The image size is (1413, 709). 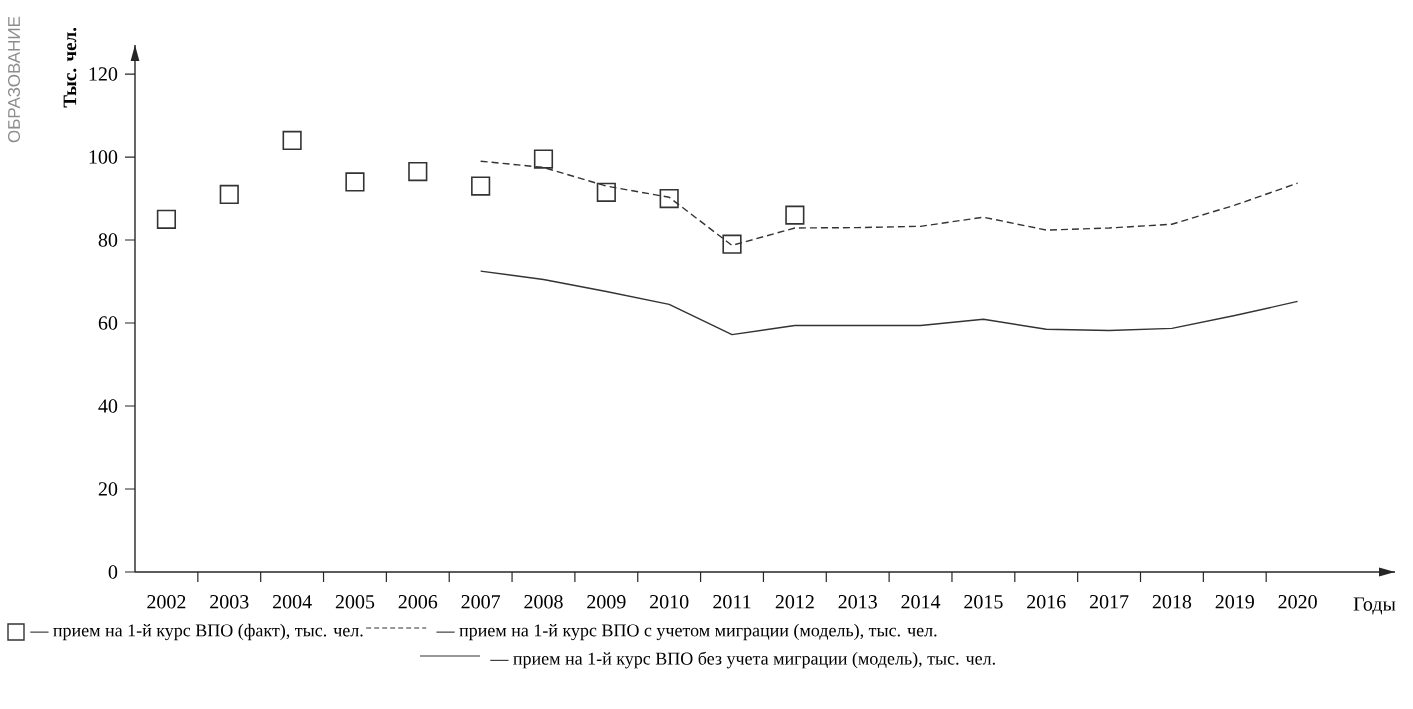 I want to click on x-tick-label: 2007, so click(x=481, y=602).